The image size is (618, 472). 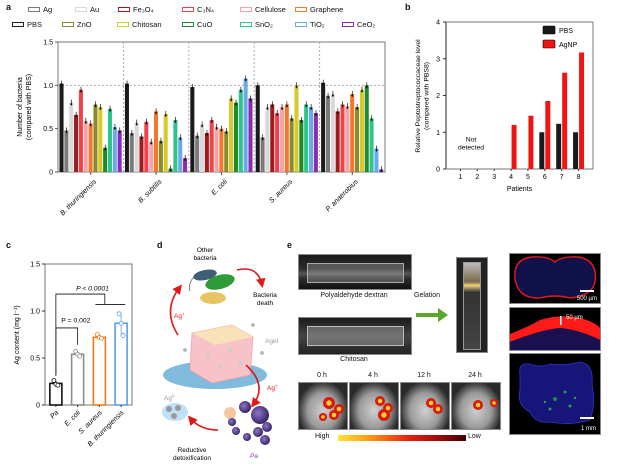 I want to click on x-tick-label: 8, so click(x=579, y=177).